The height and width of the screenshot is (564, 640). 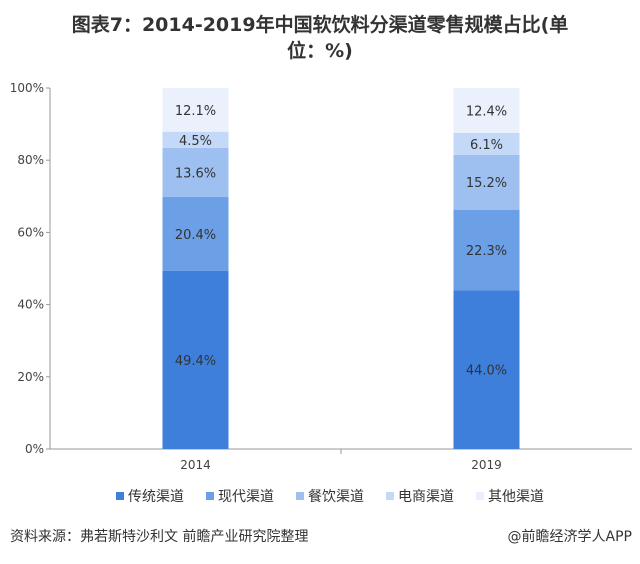 I want to click on data-label: 22.3%, so click(x=486, y=251).